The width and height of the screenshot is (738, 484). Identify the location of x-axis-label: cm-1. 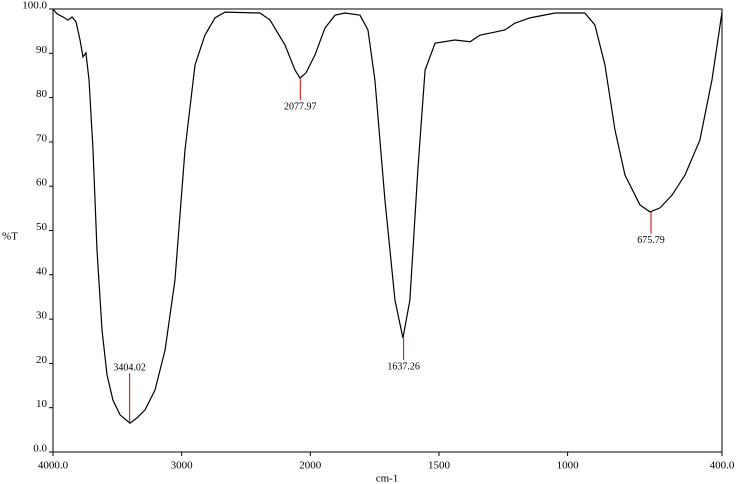
(387, 478).